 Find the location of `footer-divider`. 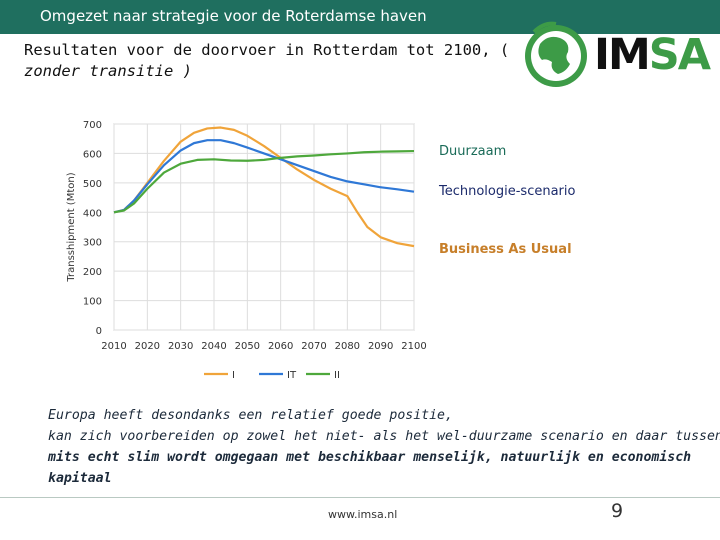

footer-divider is located at coordinates (360, 497).